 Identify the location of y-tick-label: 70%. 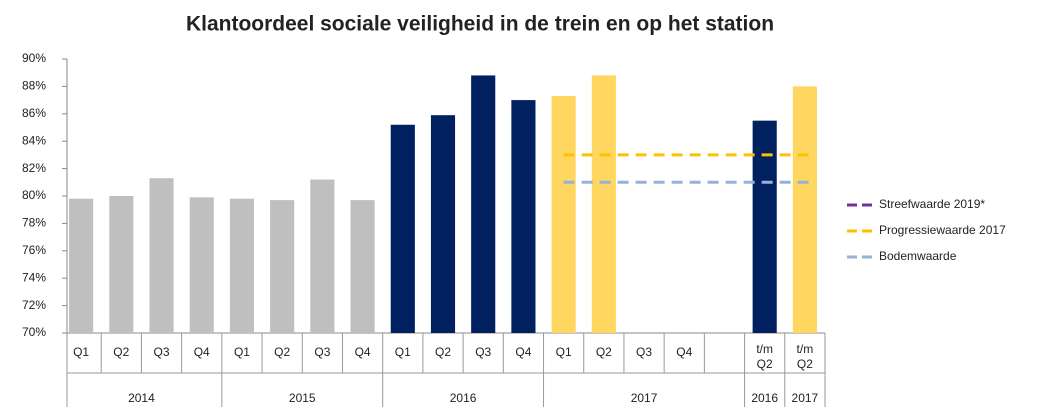
(34, 332).